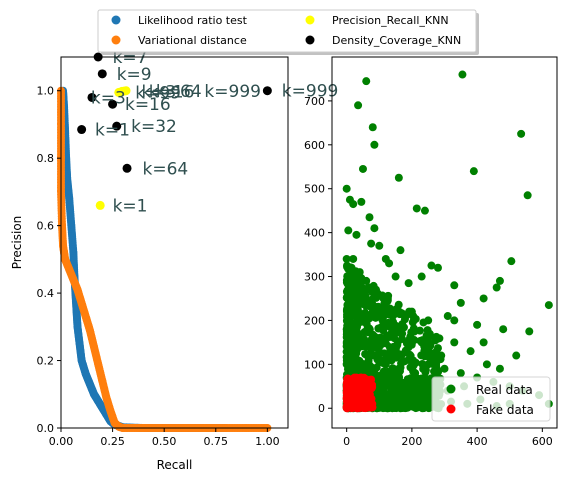  I want to click on k-annotation: k=99, so click(158, 93).